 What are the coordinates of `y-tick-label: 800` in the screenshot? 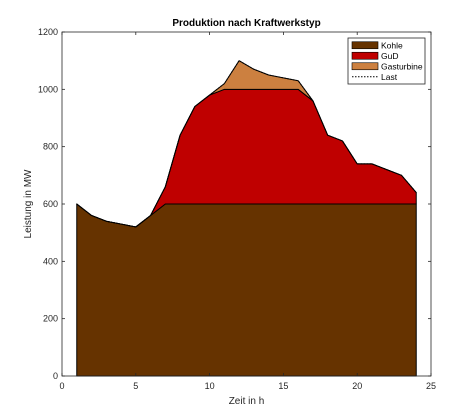 It's located at (50, 147).